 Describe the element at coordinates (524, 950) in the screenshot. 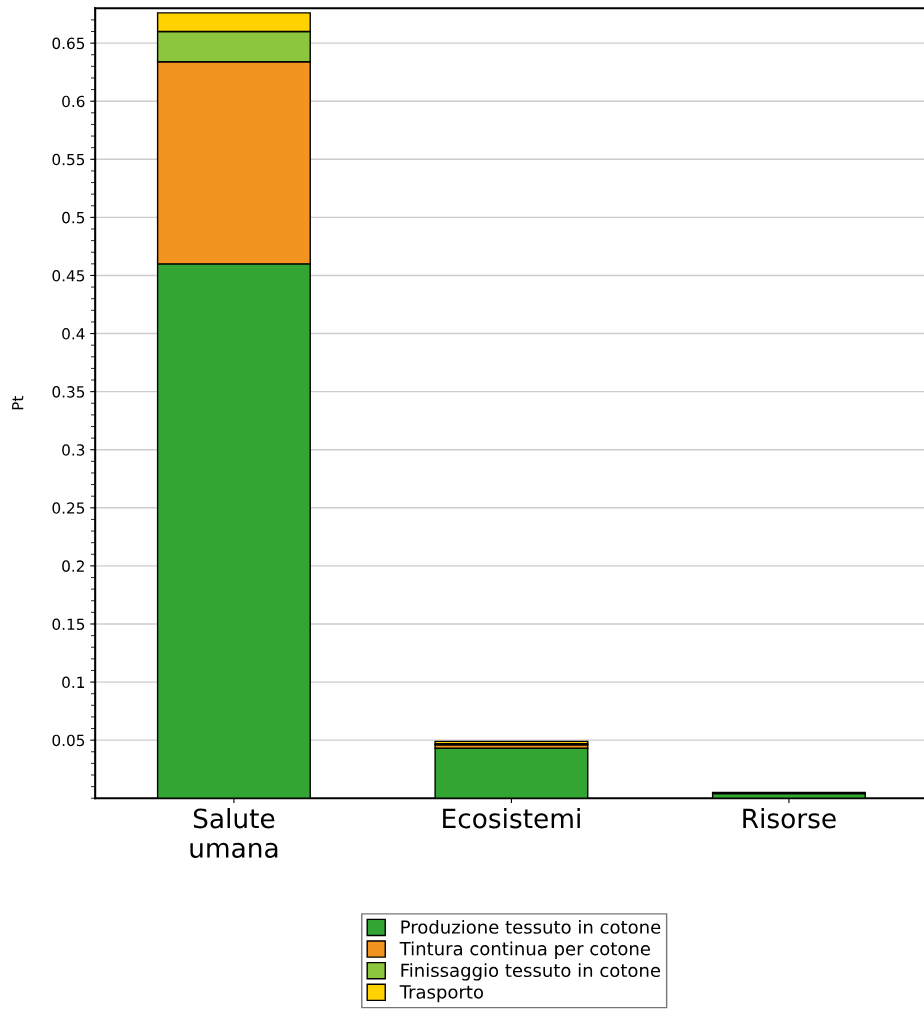

I see `legend-label: Tintura continua per cotone` at that location.